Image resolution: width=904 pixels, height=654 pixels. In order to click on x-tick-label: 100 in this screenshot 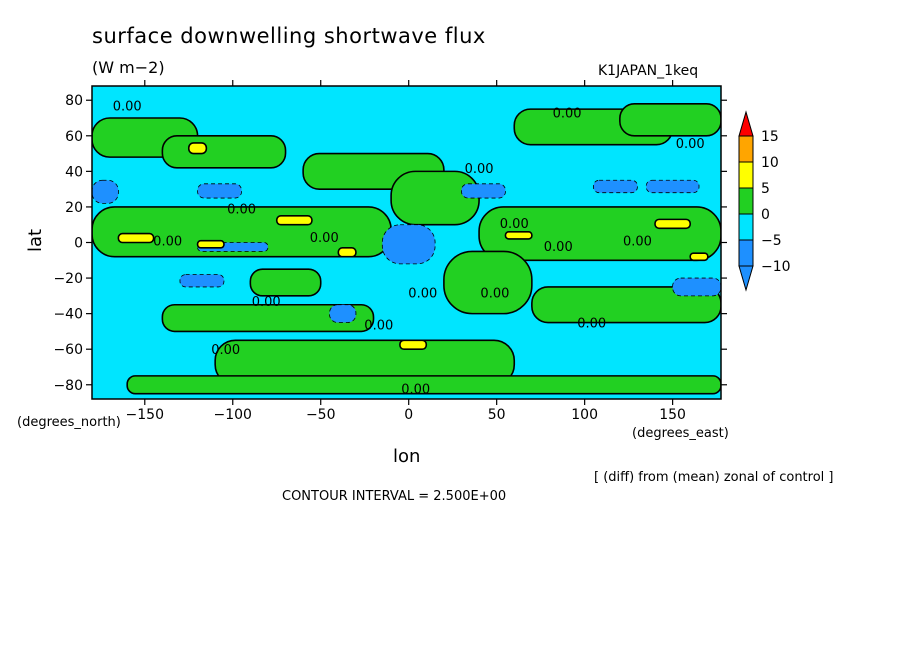, I will do `click(584, 415)`.